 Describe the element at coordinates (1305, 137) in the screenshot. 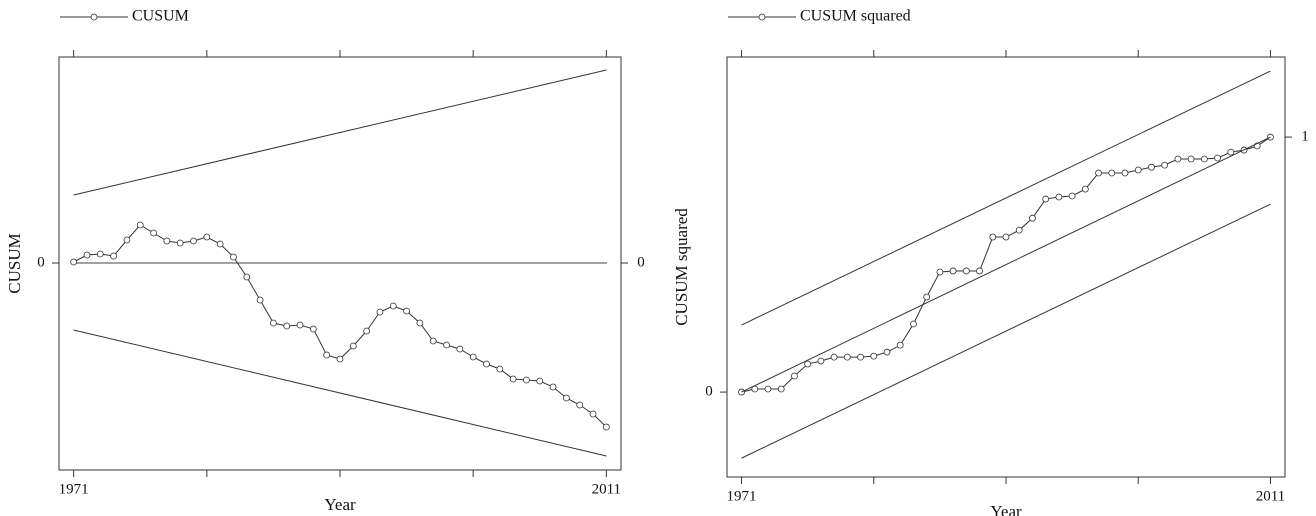

I see `y2-tick-label: 1` at that location.